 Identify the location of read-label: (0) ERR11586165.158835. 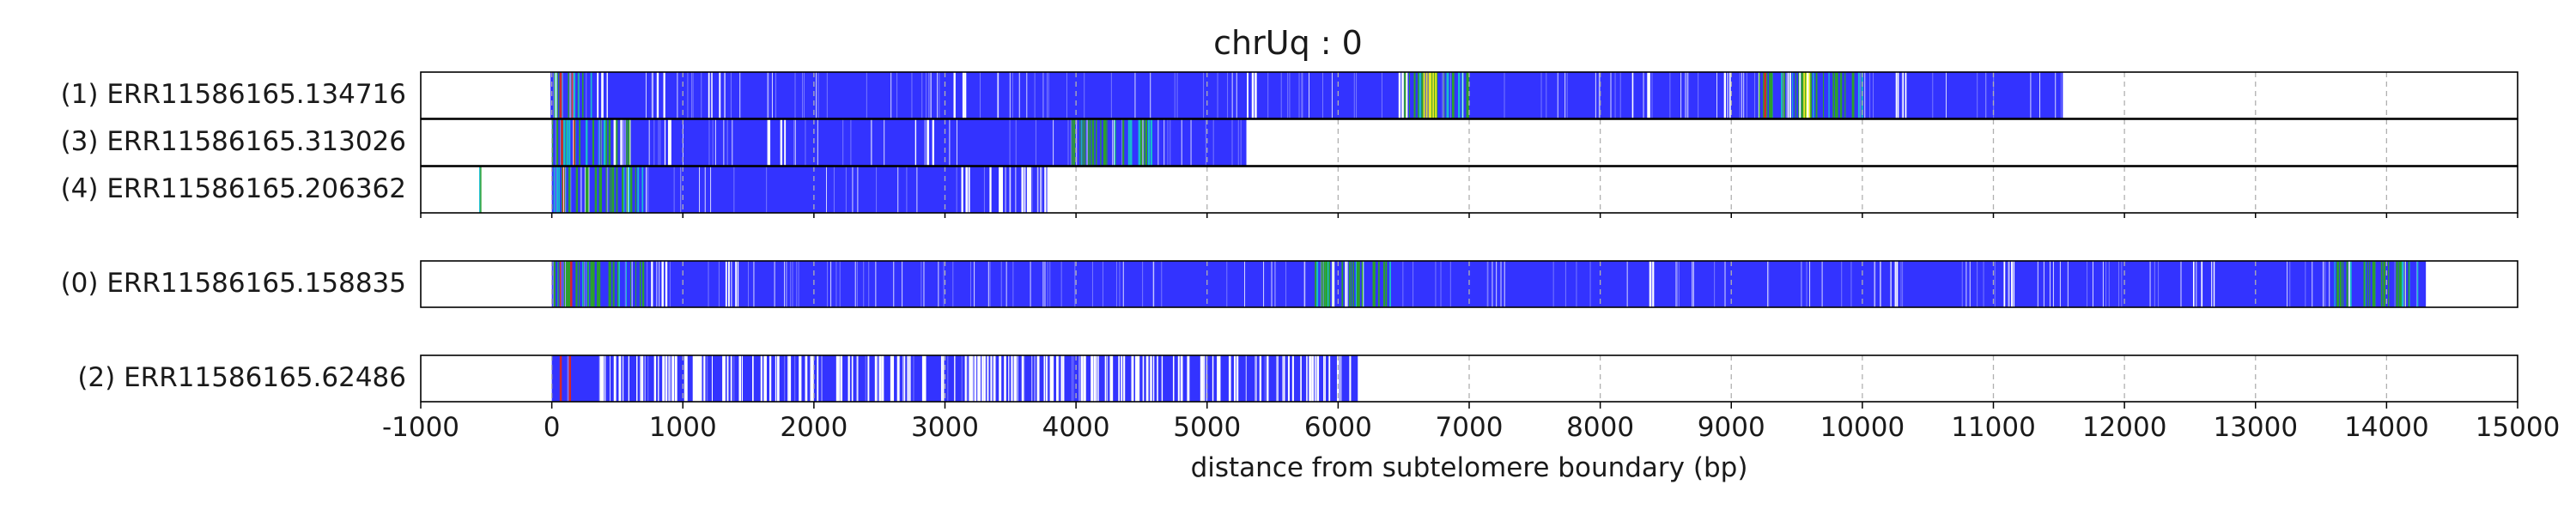
(233, 283).